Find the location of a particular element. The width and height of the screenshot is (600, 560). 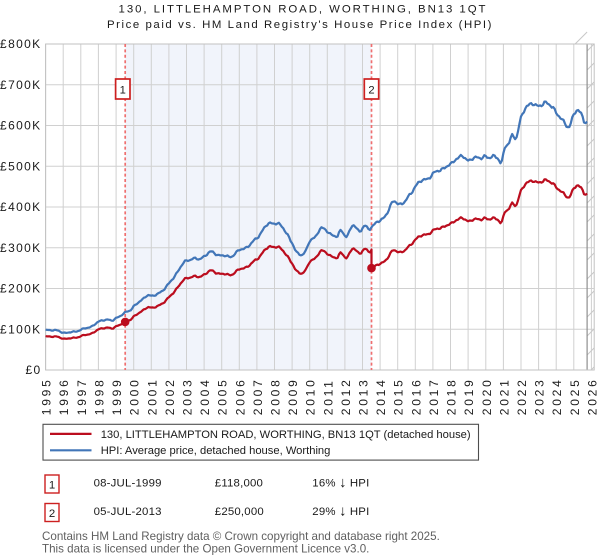

svg-text: 2000 is located at coordinates (135, 396).